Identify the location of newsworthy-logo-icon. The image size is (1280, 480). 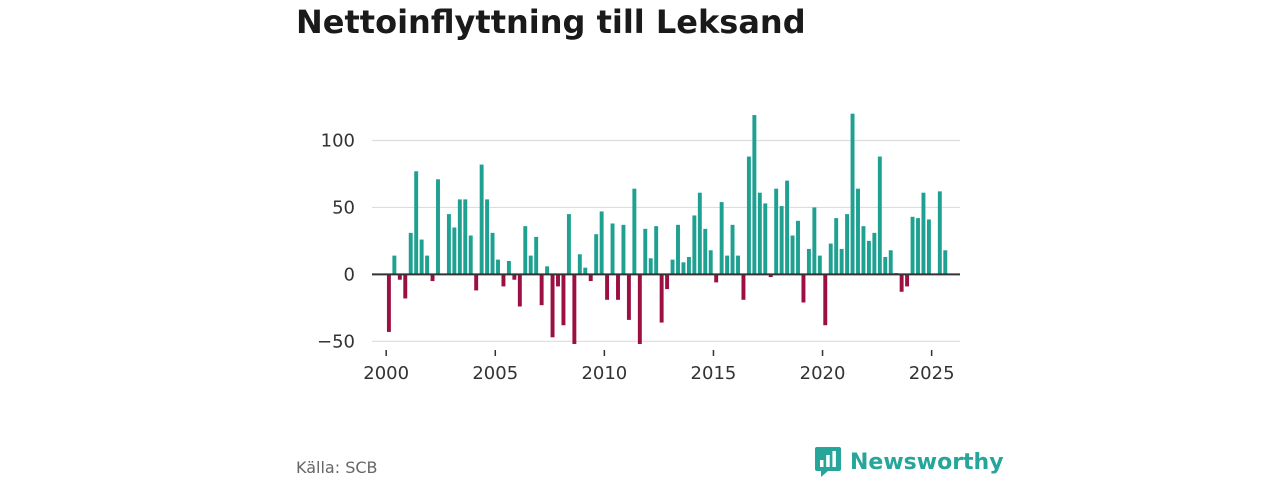
(828, 462).